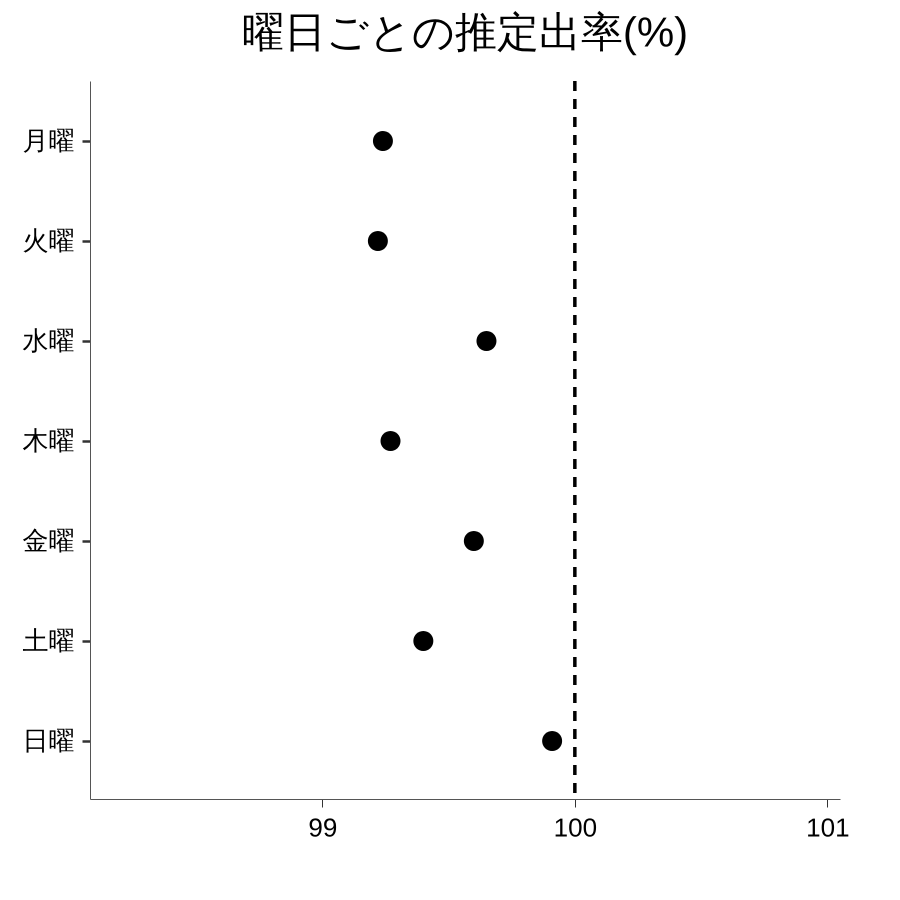  What do you see at coordinates (576, 827) in the screenshot?
I see `x-tick-label: 100` at bounding box center [576, 827].